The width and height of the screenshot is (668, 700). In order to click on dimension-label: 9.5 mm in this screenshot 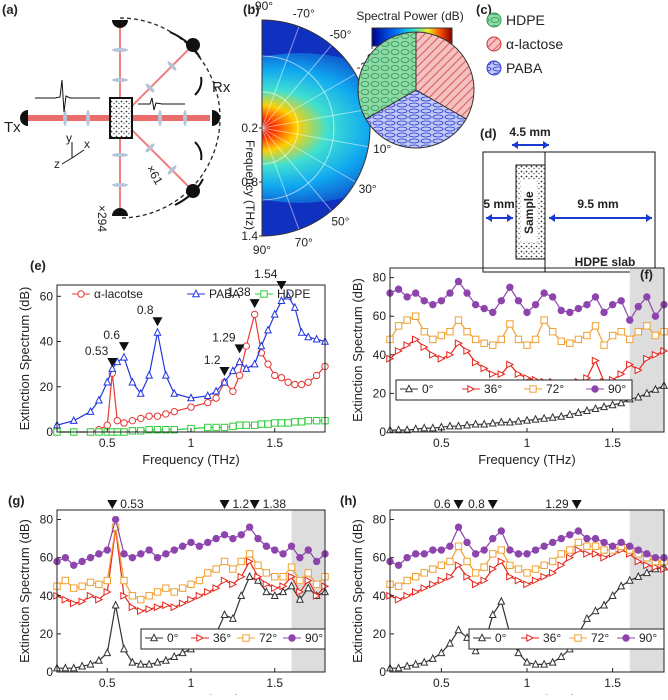, I will do `click(597, 204)`.